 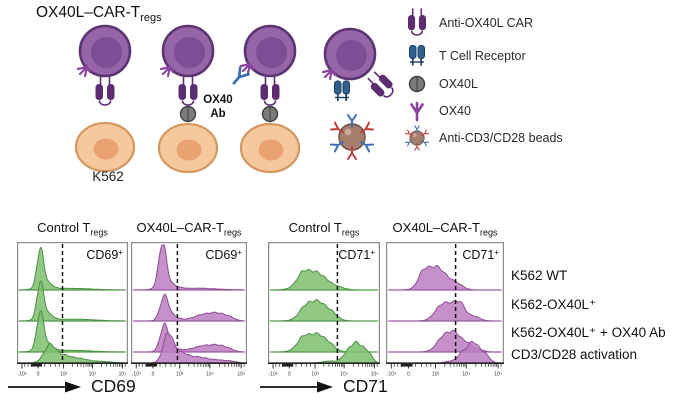 What do you see at coordinates (588, 332) in the screenshot?
I see `condition-label-k562-ox40l-ox40ab: K562-OX40L⁺ + OX40 Ab` at bounding box center [588, 332].